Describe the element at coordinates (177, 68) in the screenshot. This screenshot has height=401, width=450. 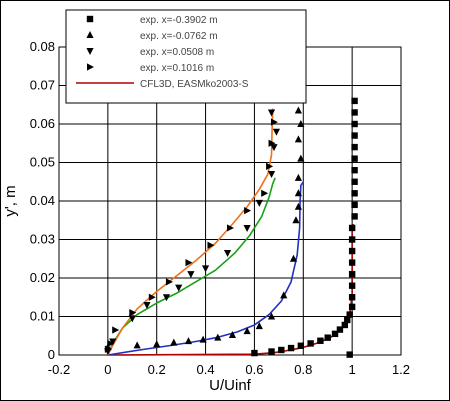
I see `legend-entry-label: exp. x=0.1016 m` at that location.